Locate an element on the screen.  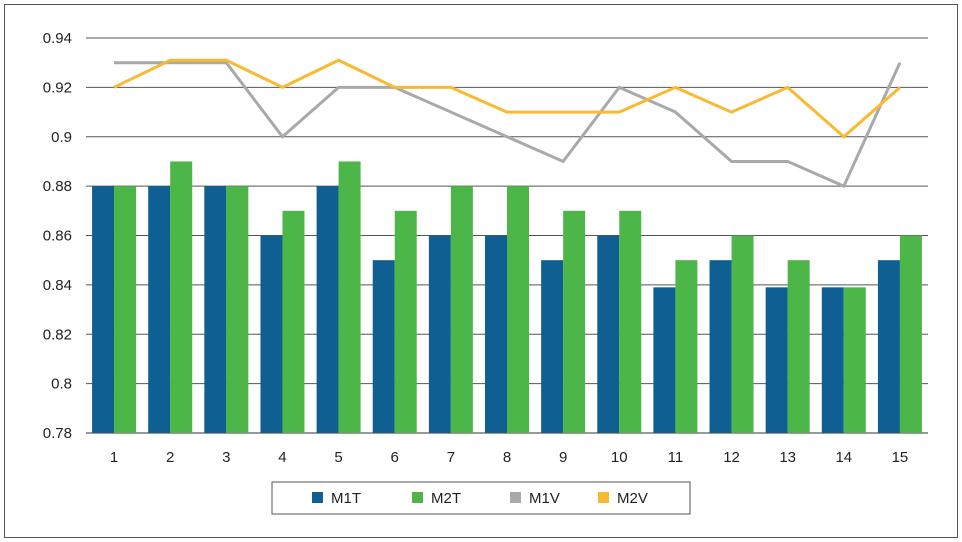
legend-swatch-m2v is located at coordinates (603, 497).